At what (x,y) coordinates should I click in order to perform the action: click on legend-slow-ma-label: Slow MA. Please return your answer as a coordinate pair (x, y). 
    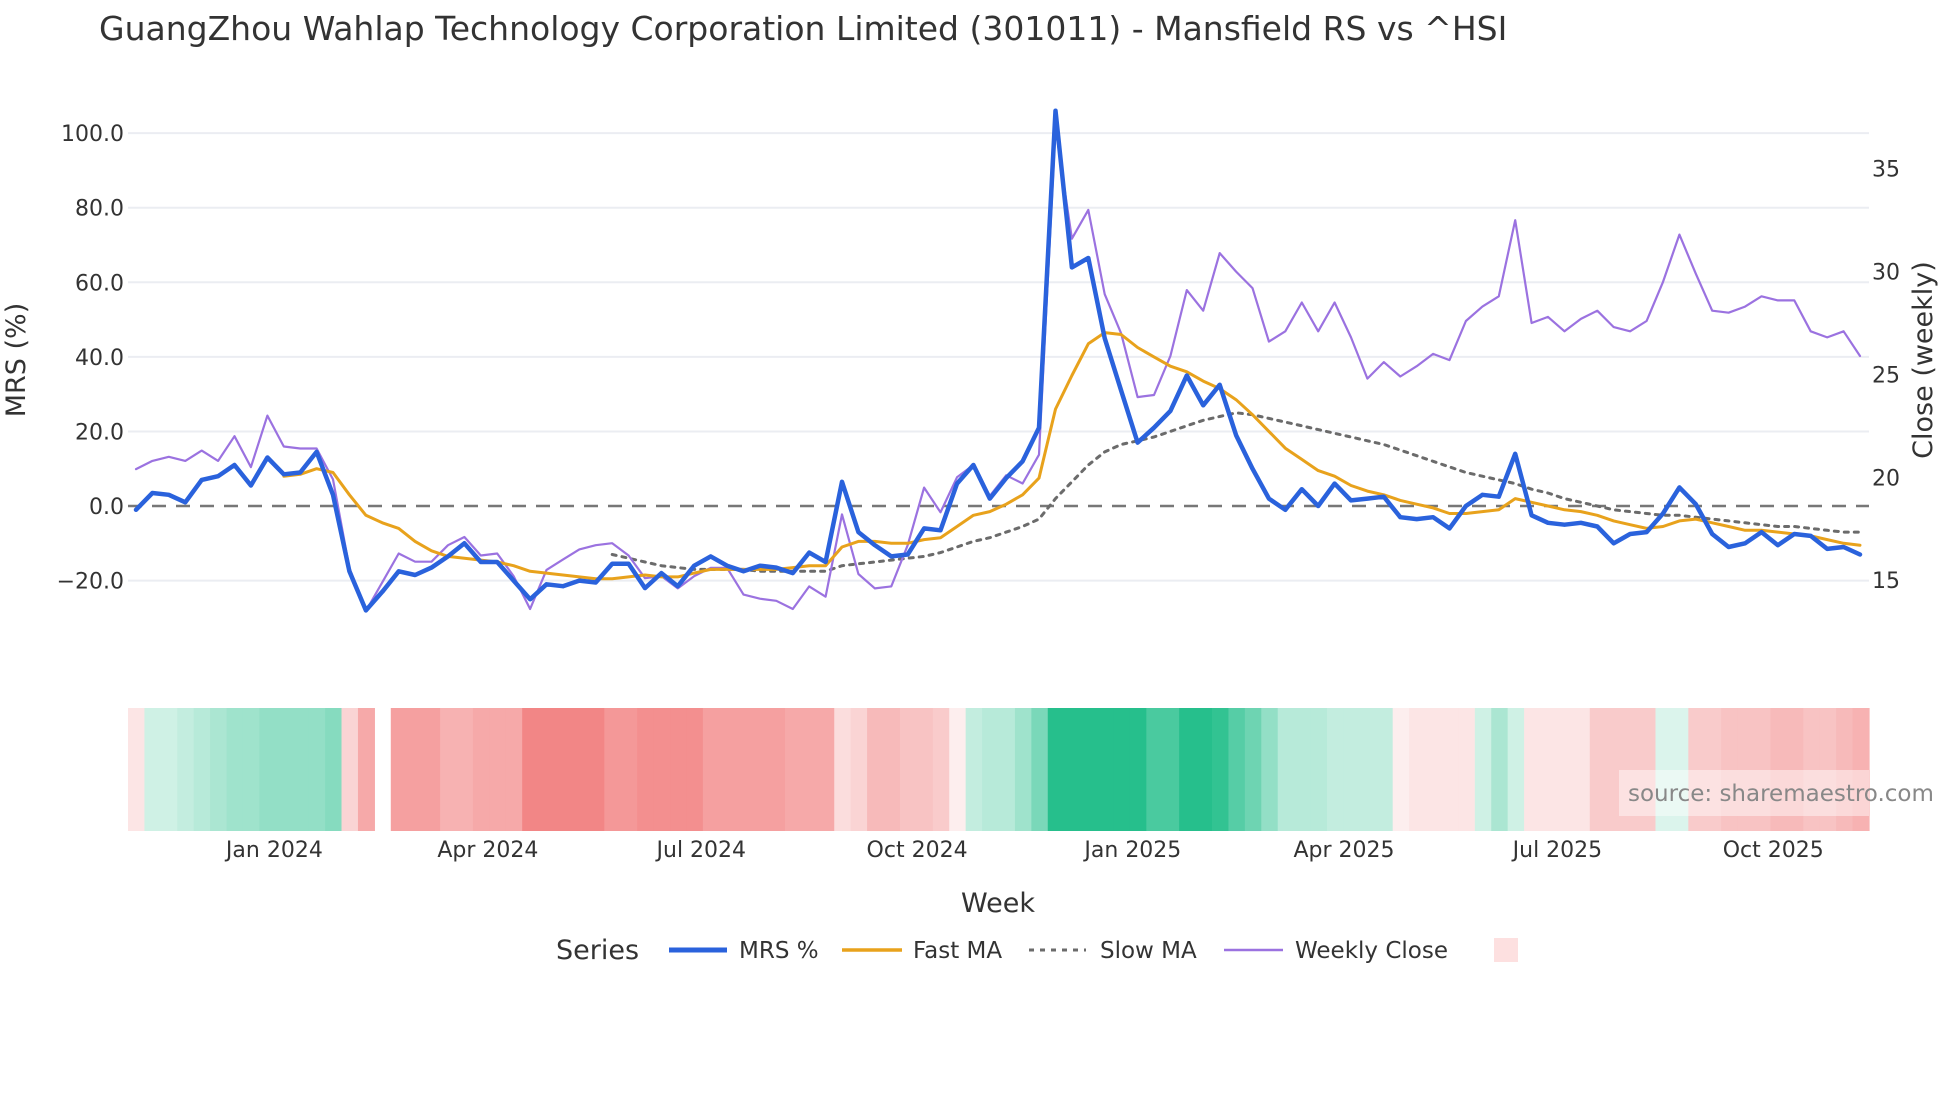
    Looking at the image, I should click on (1148, 951).